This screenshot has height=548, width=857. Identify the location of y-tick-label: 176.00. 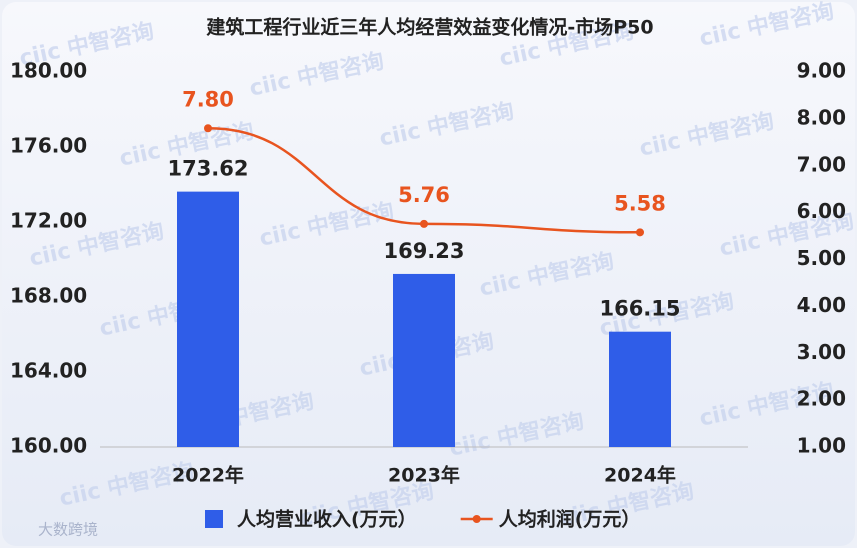
(48, 146).